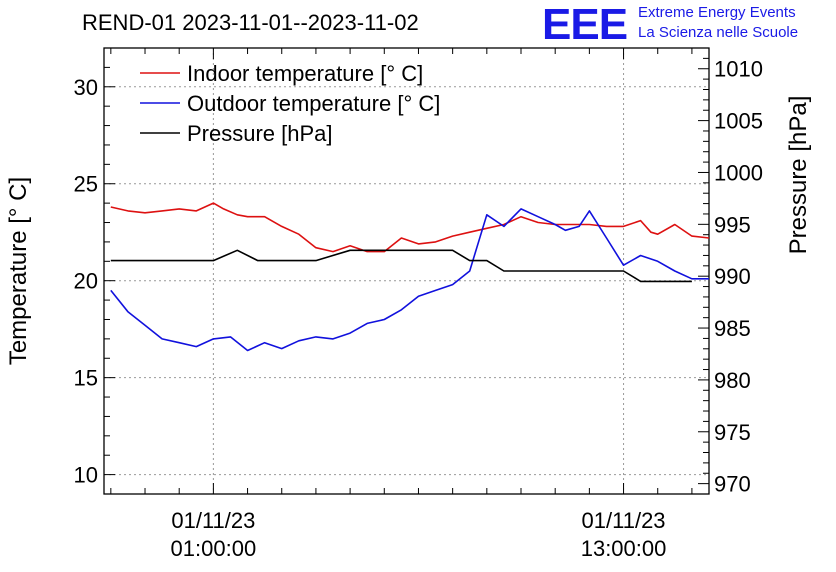 This screenshot has width=836, height=572. What do you see at coordinates (305, 73) in the screenshot?
I see `legend-label-0: Indoor temperature [° C]` at bounding box center [305, 73].